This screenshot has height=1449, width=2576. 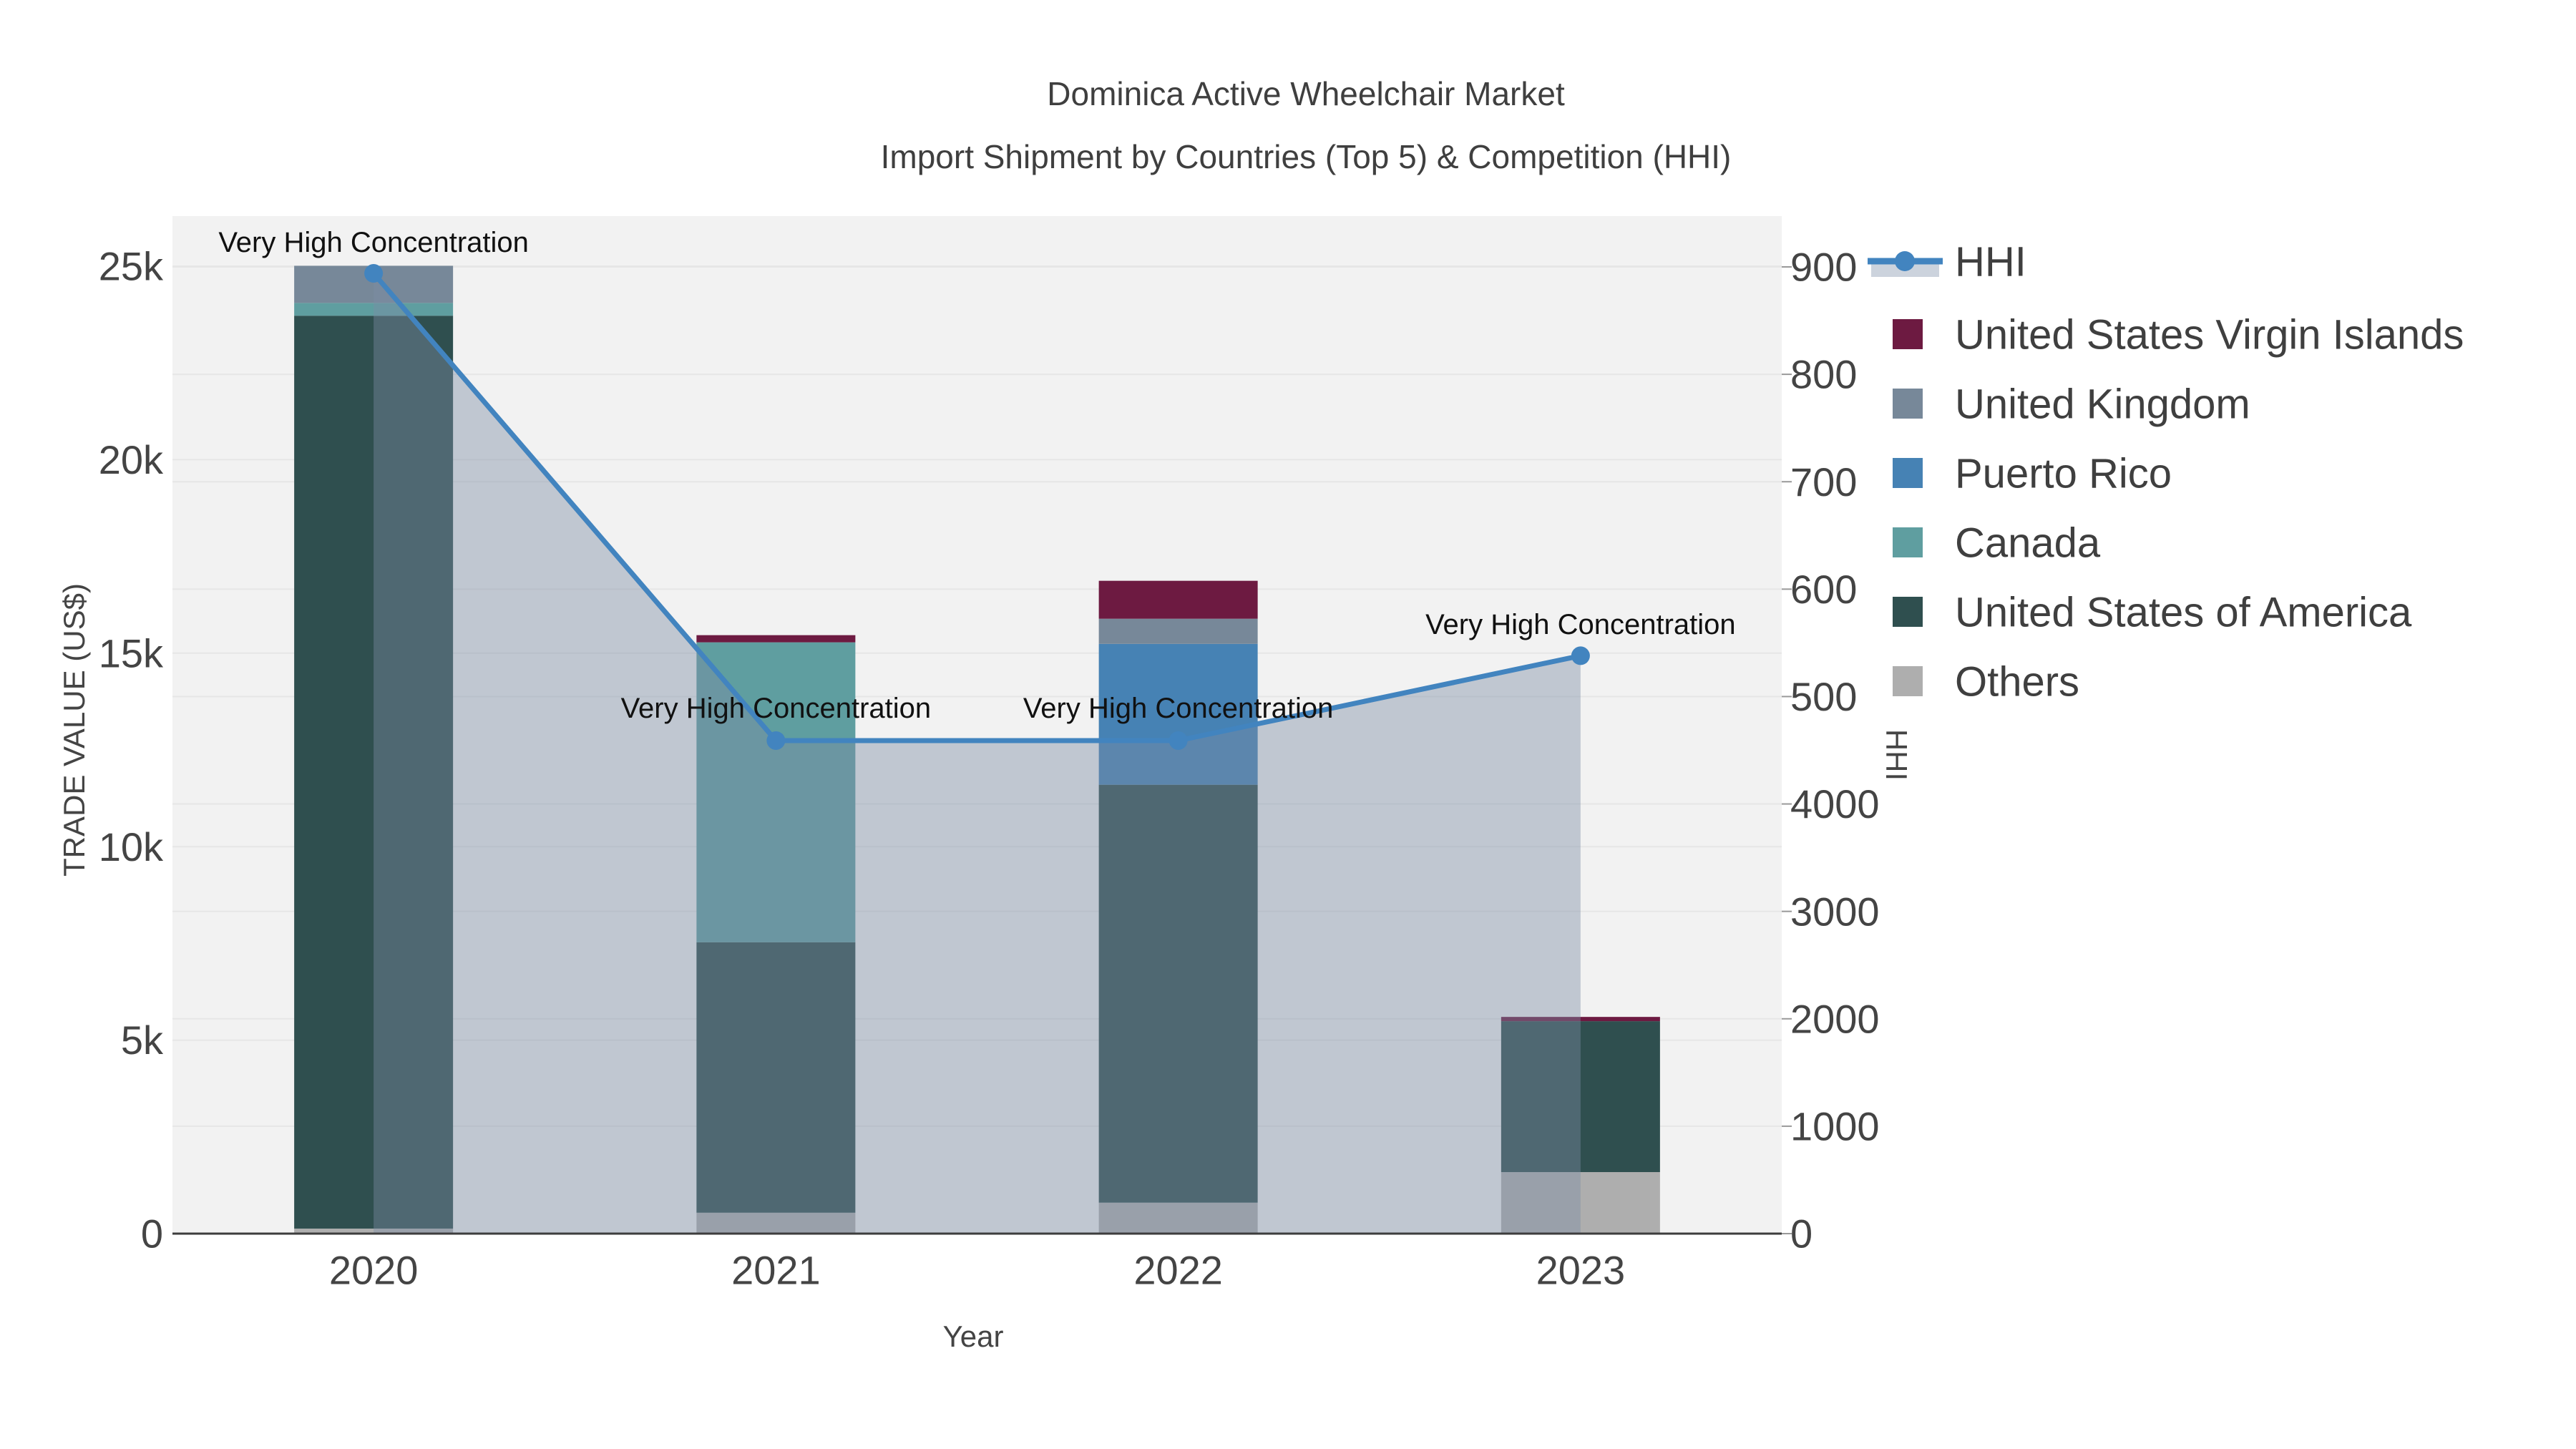 What do you see at coordinates (1178, 599) in the screenshot?
I see `bar-segment-2022-united-states-virgin-islands` at bounding box center [1178, 599].